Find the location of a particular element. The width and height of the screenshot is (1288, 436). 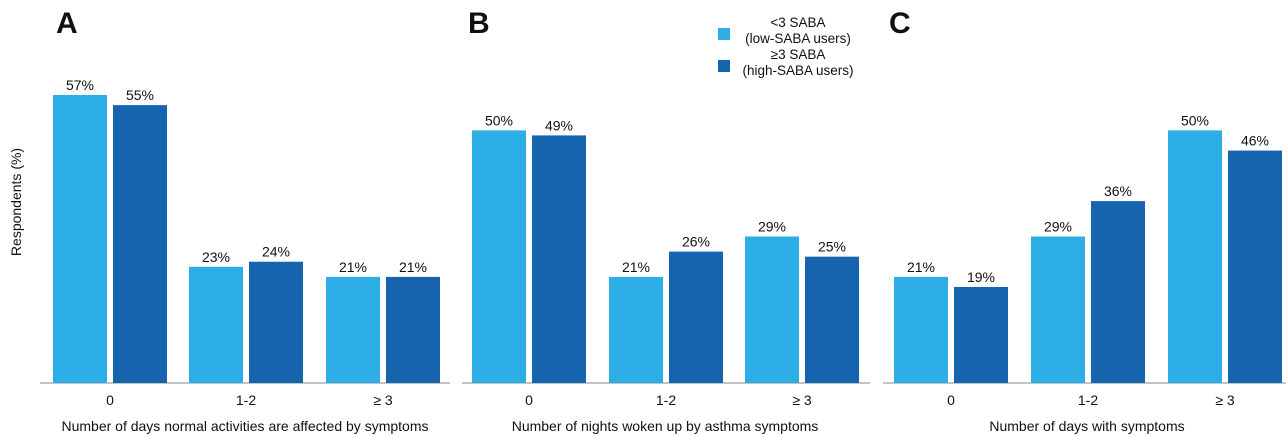

x-axis-title: Number of days with symptoms is located at coordinates (1086, 426).